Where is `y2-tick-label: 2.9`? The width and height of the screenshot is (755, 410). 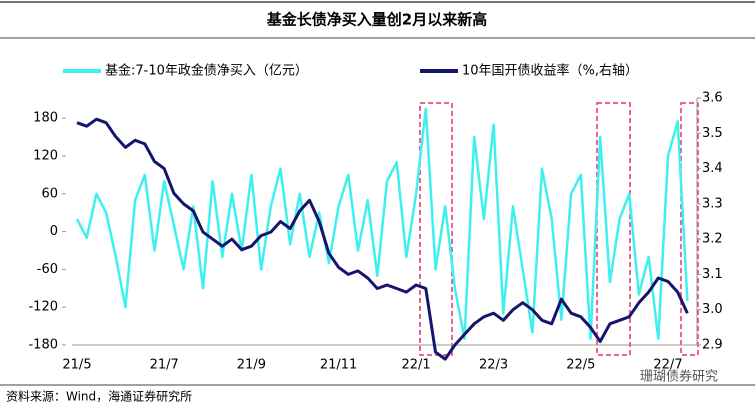 y2-tick-label: 2.9 is located at coordinates (712, 345).